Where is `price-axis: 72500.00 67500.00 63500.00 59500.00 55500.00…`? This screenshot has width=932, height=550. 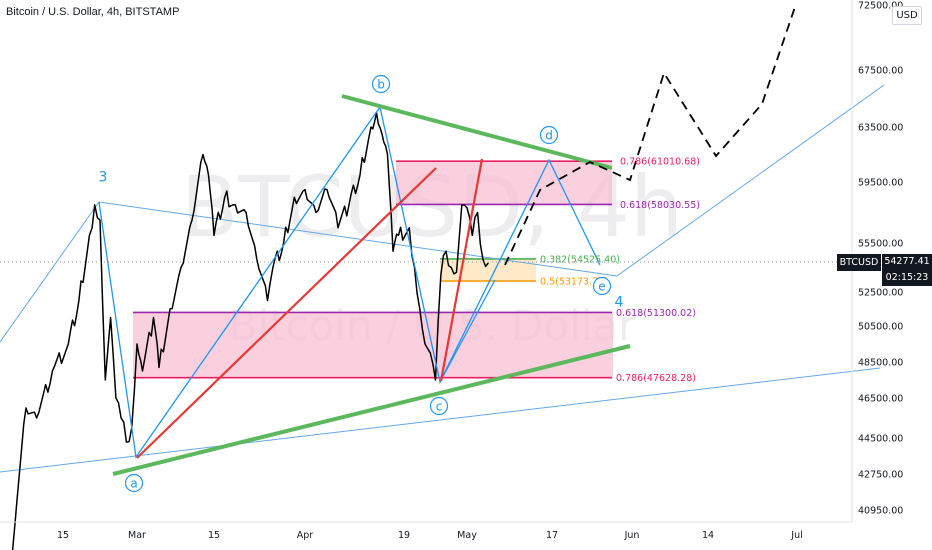 price-axis: 72500.00 67500.00 63500.00 59500.00 55500.00… is located at coordinates (880, 259).